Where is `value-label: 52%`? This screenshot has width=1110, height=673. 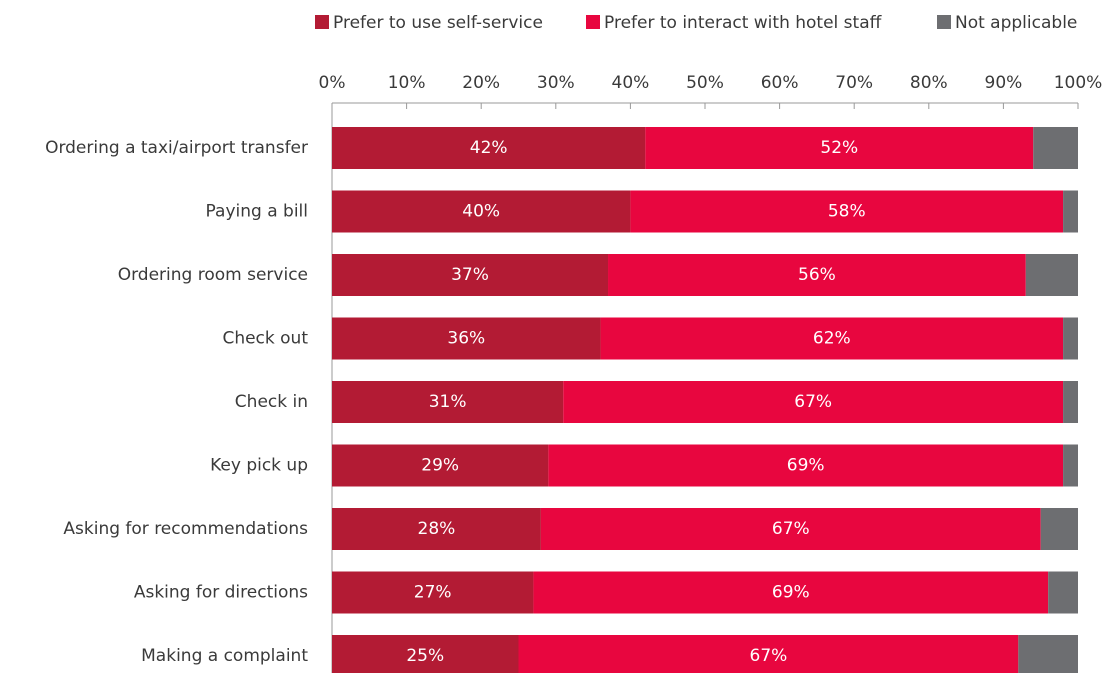
value-label: 52% is located at coordinates (839, 148).